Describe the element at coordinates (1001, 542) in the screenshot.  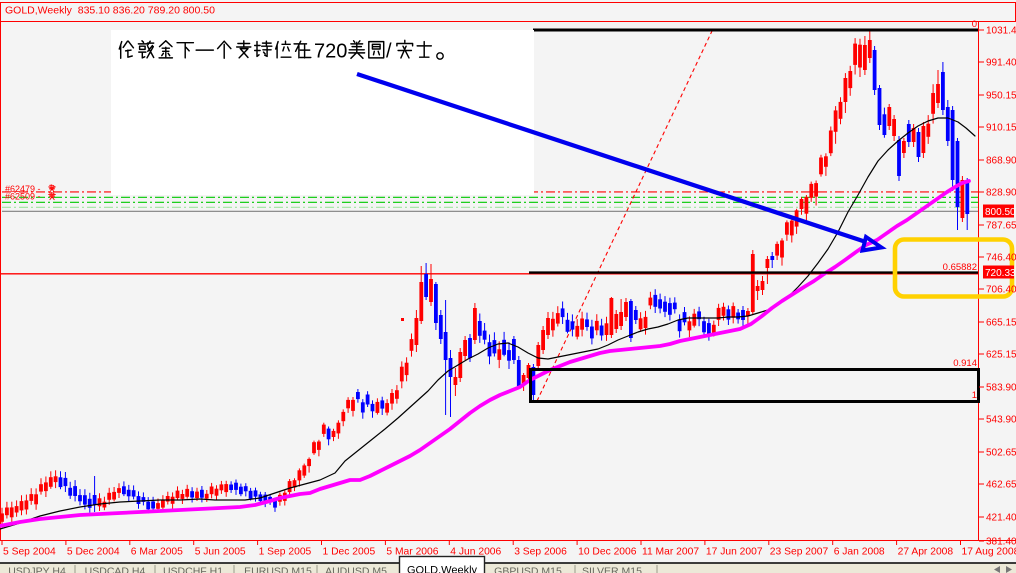
I see `svg-text: 381.40` at that location.